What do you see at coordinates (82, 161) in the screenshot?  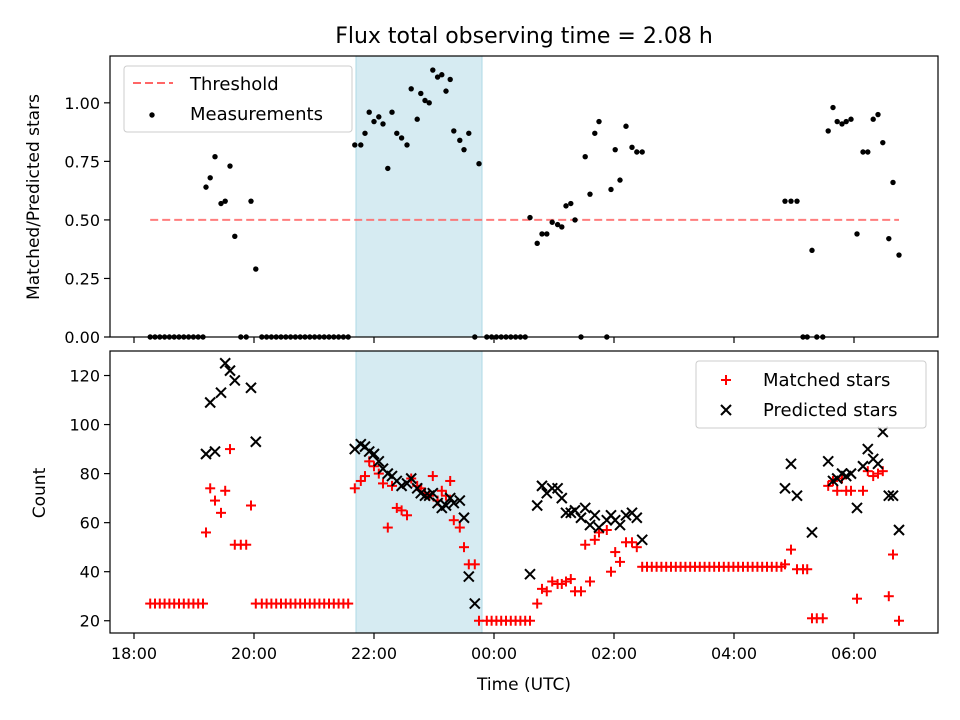 I see `top-ytick-label: 0.75` at bounding box center [82, 161].